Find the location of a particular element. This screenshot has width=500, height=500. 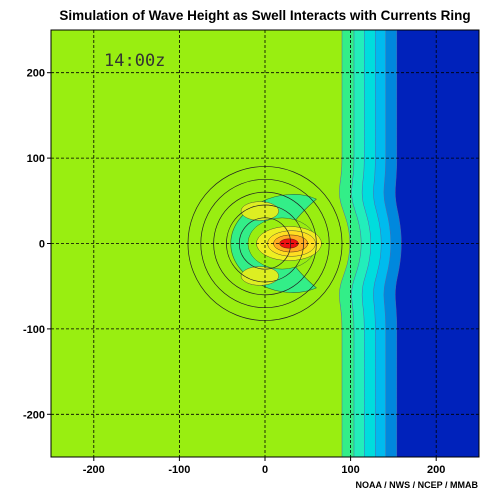

x-tick-label: -100 is located at coordinates (179, 470).